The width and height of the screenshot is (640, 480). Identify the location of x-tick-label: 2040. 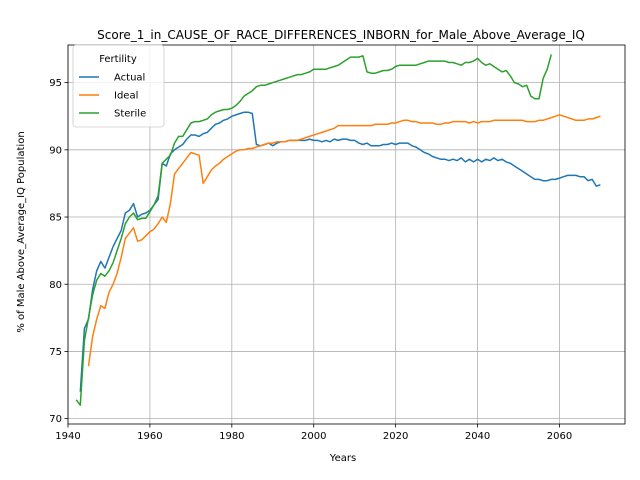
(477, 436).